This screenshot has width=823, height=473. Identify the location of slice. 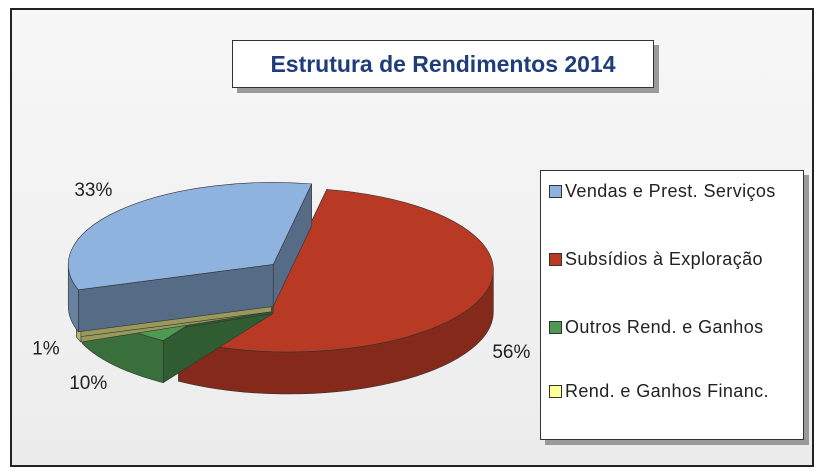
(190, 236).